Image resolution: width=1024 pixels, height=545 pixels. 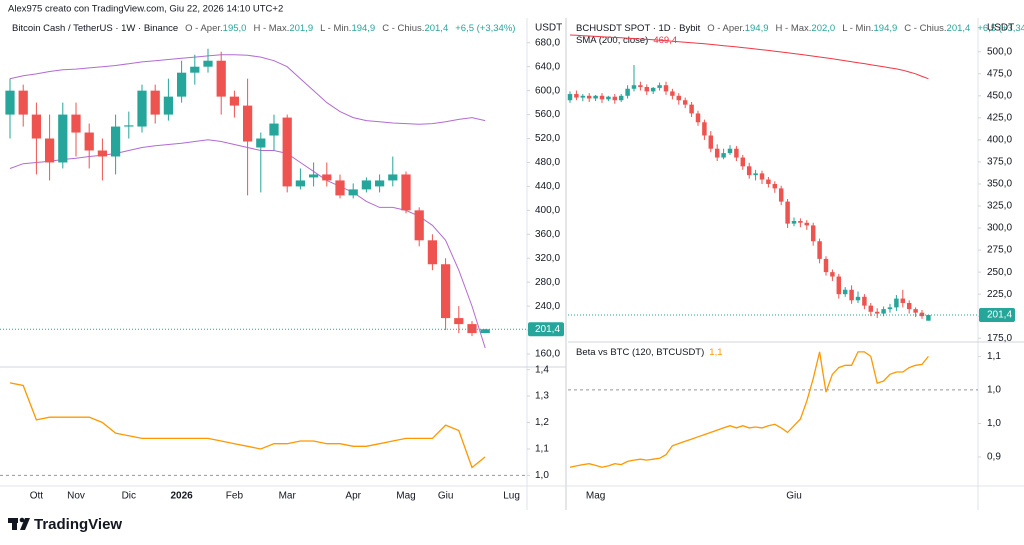 I want to click on x-tick-label: Giu, so click(x=794, y=496).